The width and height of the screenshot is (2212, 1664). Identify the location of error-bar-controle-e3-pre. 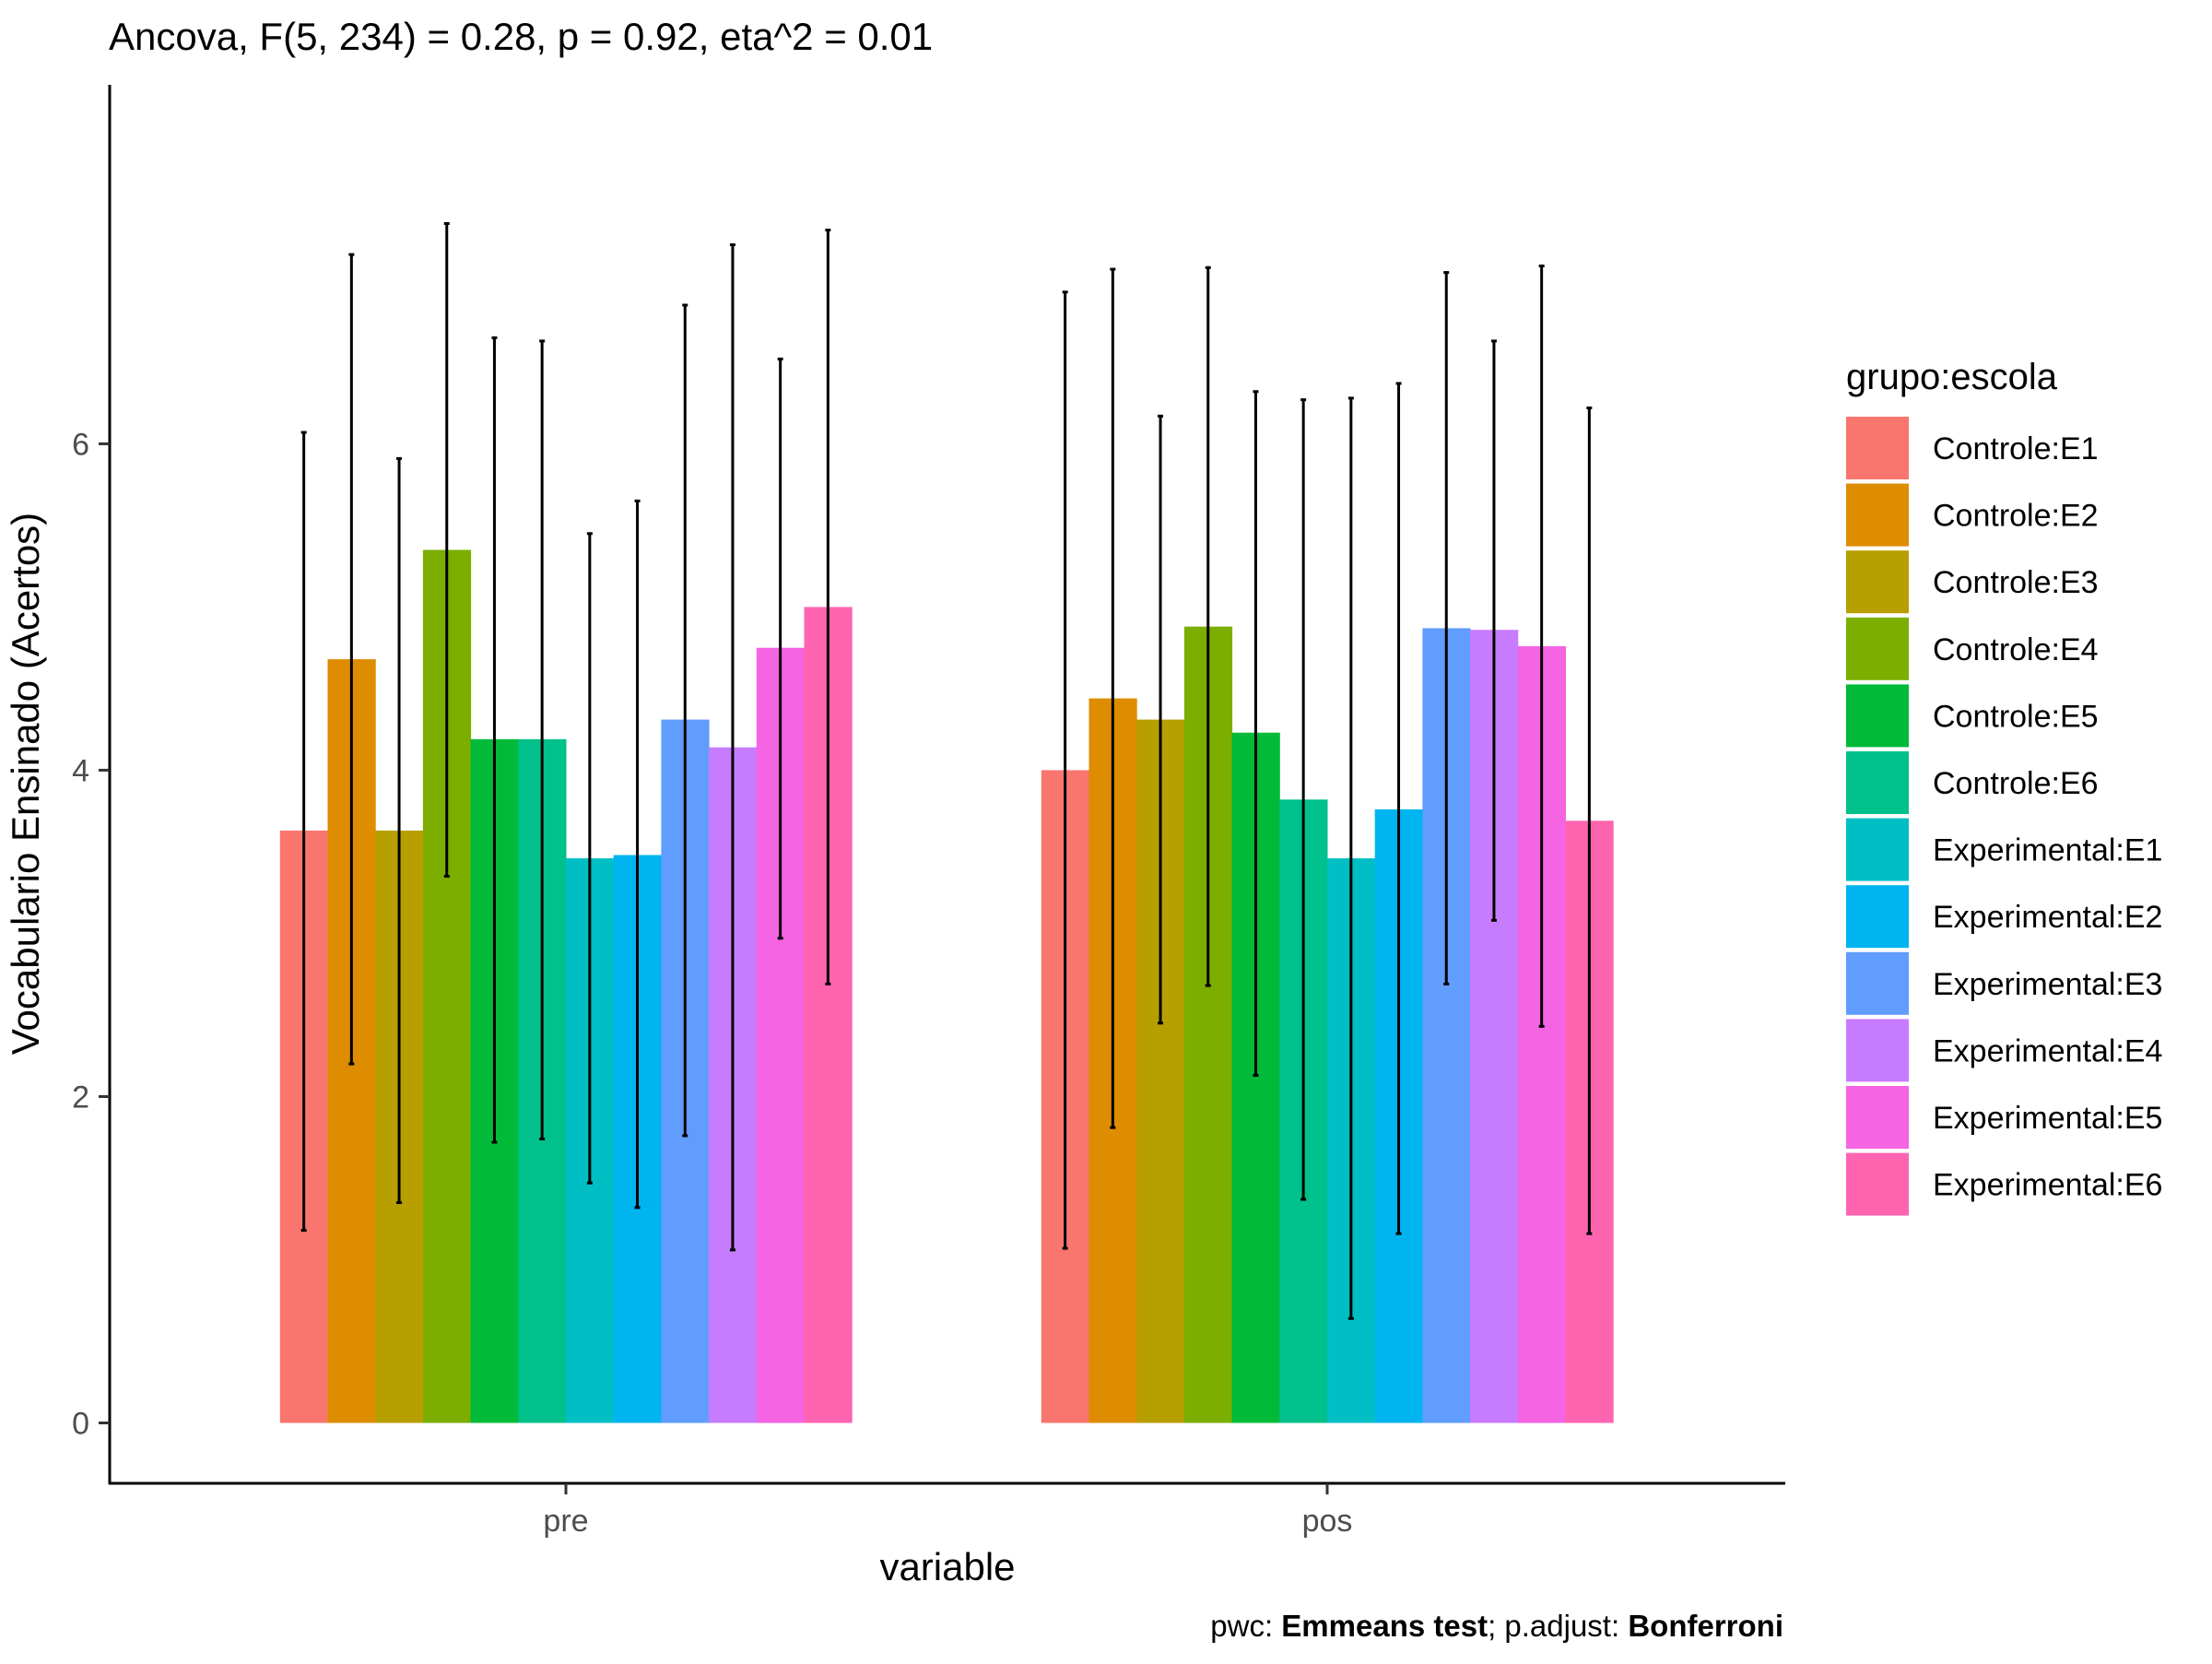
(399, 830).